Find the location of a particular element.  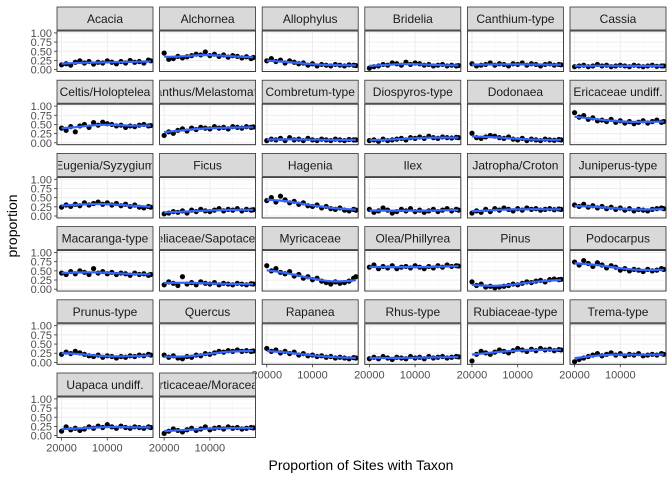

facet-strip-label: Allophylus is located at coordinates (310, 19).